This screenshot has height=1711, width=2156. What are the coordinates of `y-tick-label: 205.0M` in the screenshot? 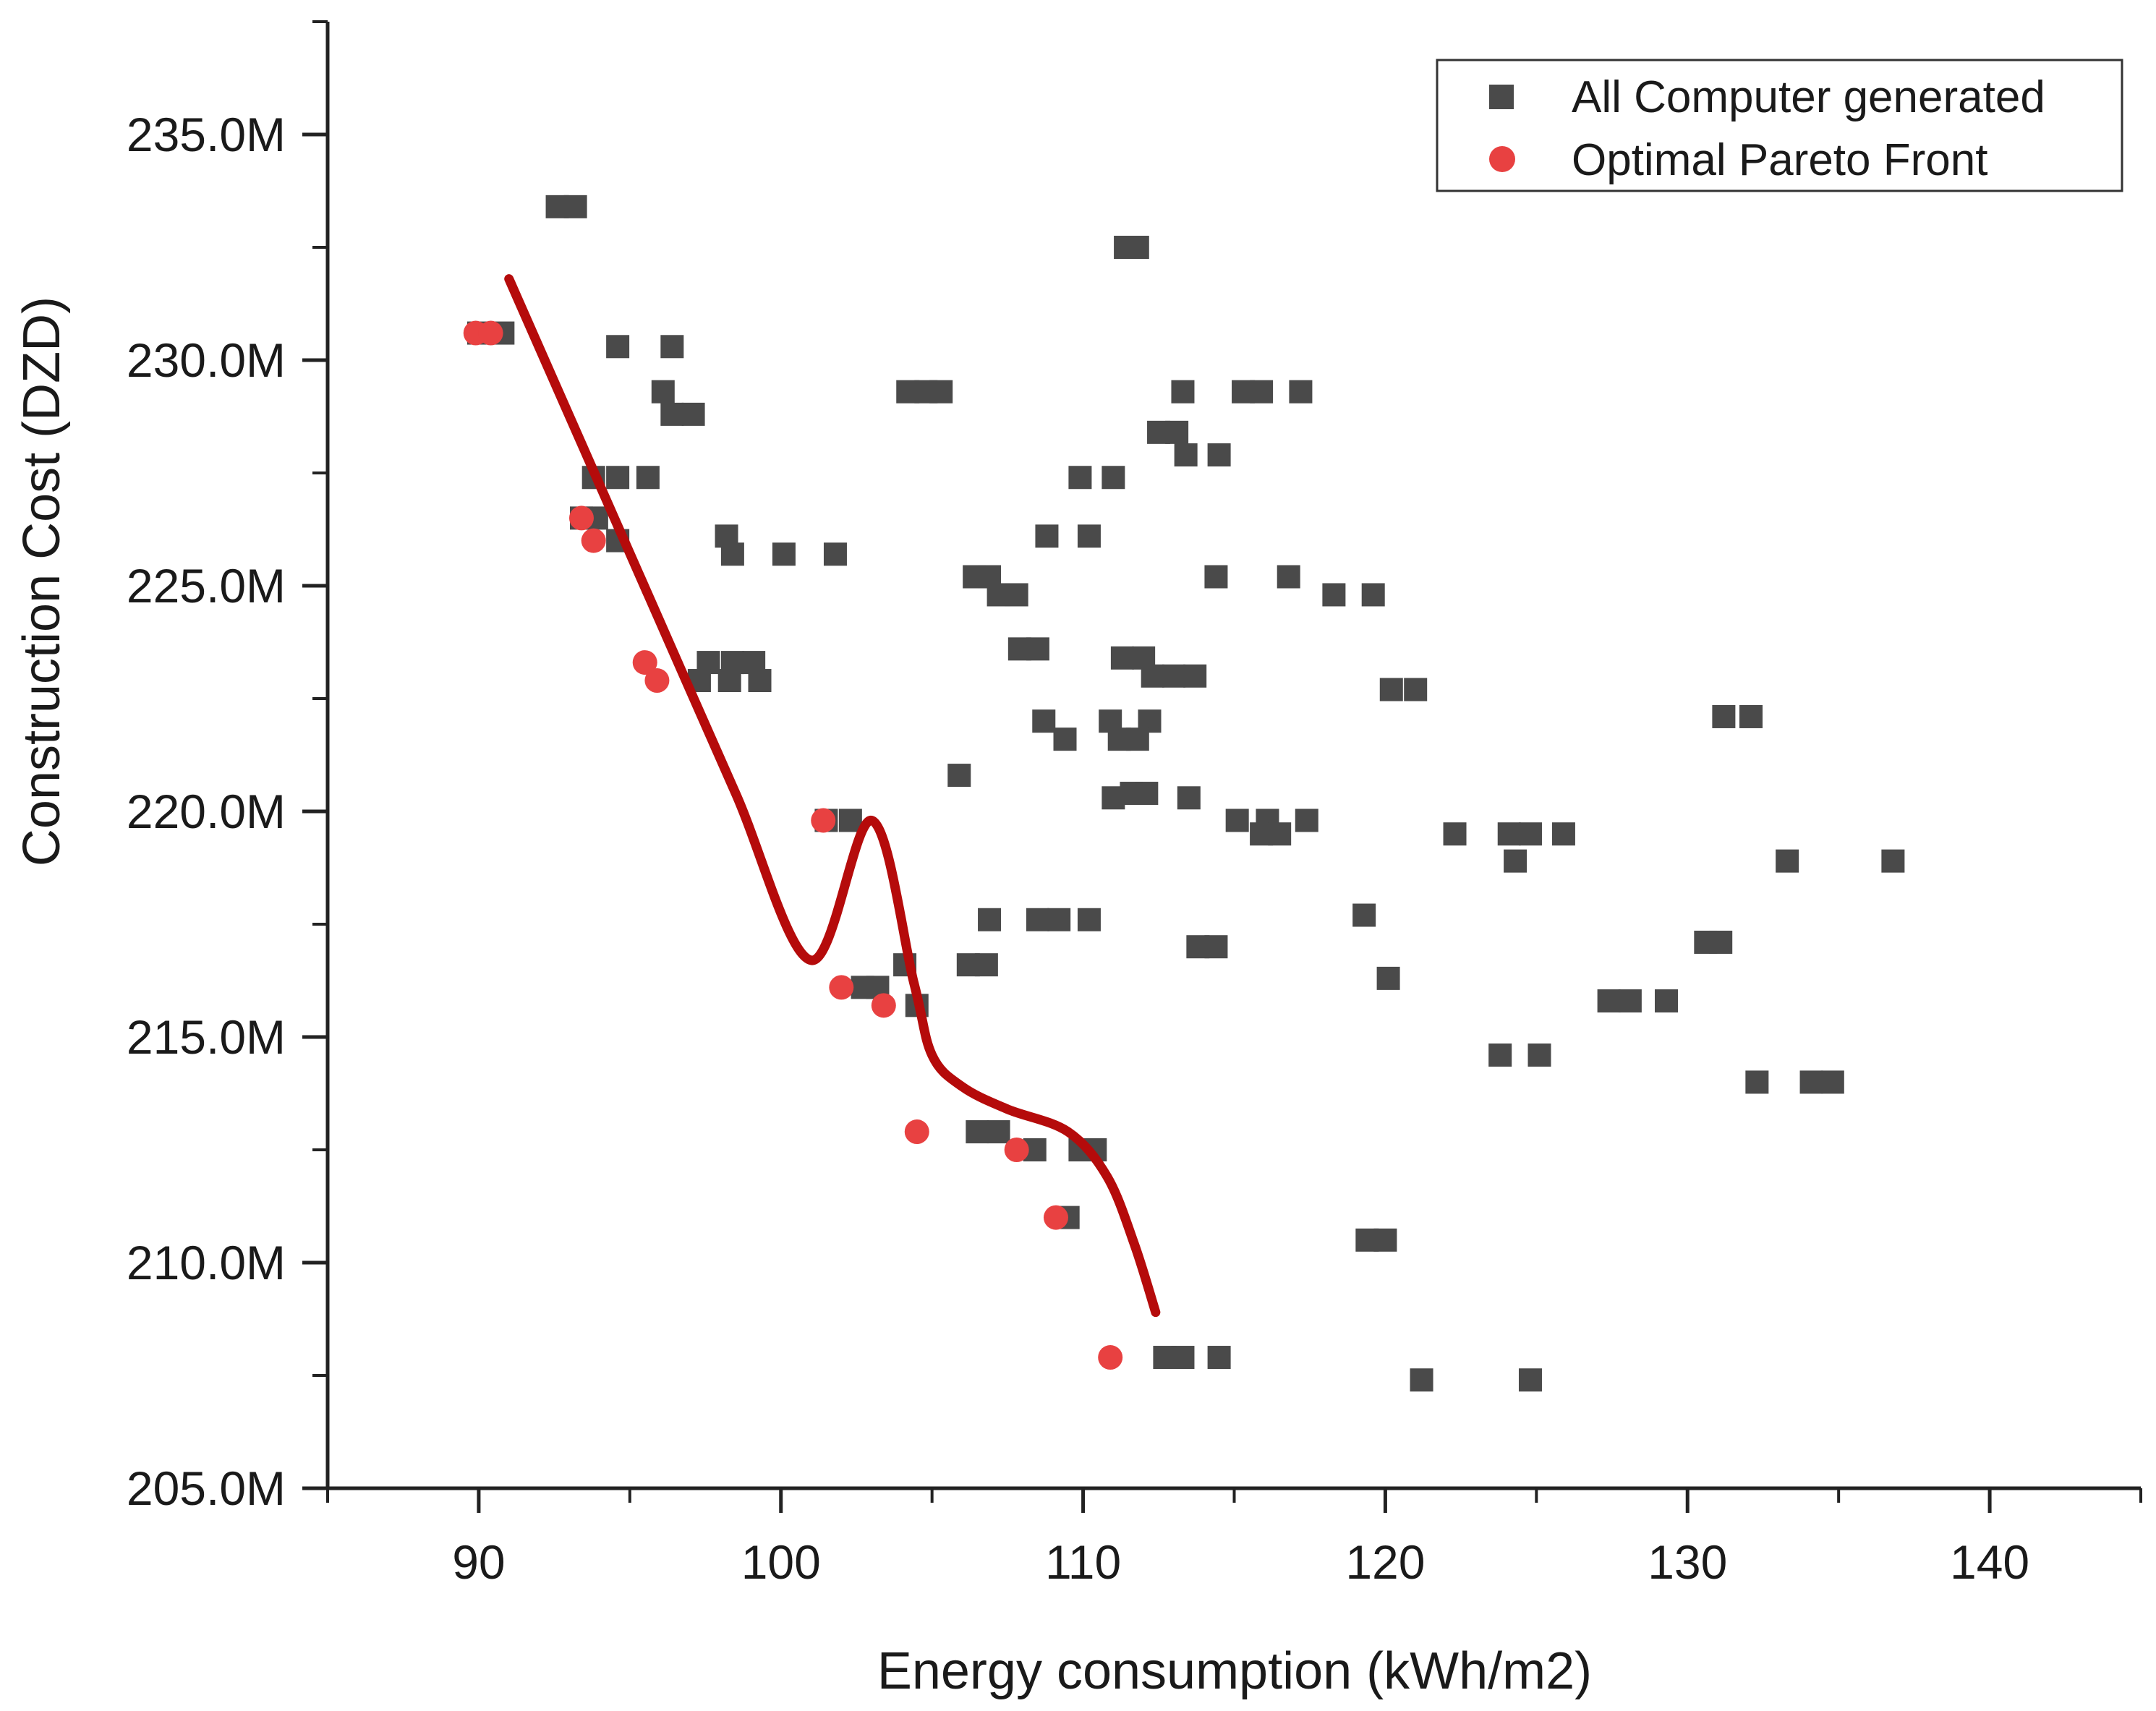 It's located at (206, 1488).